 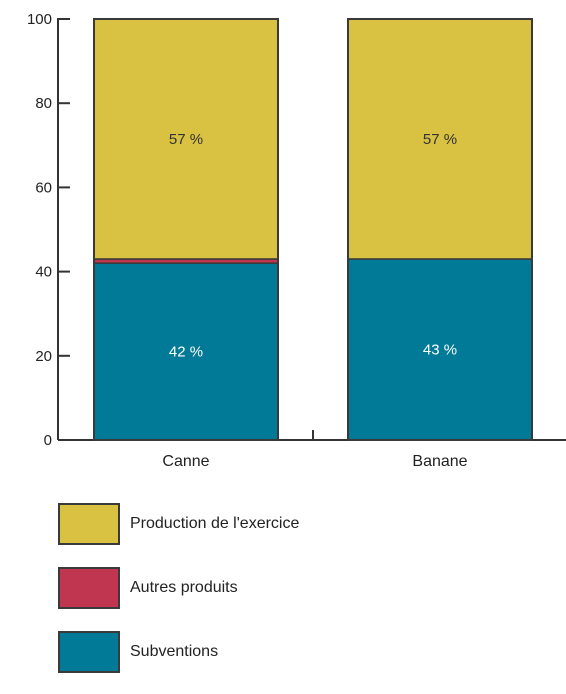 I want to click on y-tick-label-0: 0, so click(x=48, y=440).